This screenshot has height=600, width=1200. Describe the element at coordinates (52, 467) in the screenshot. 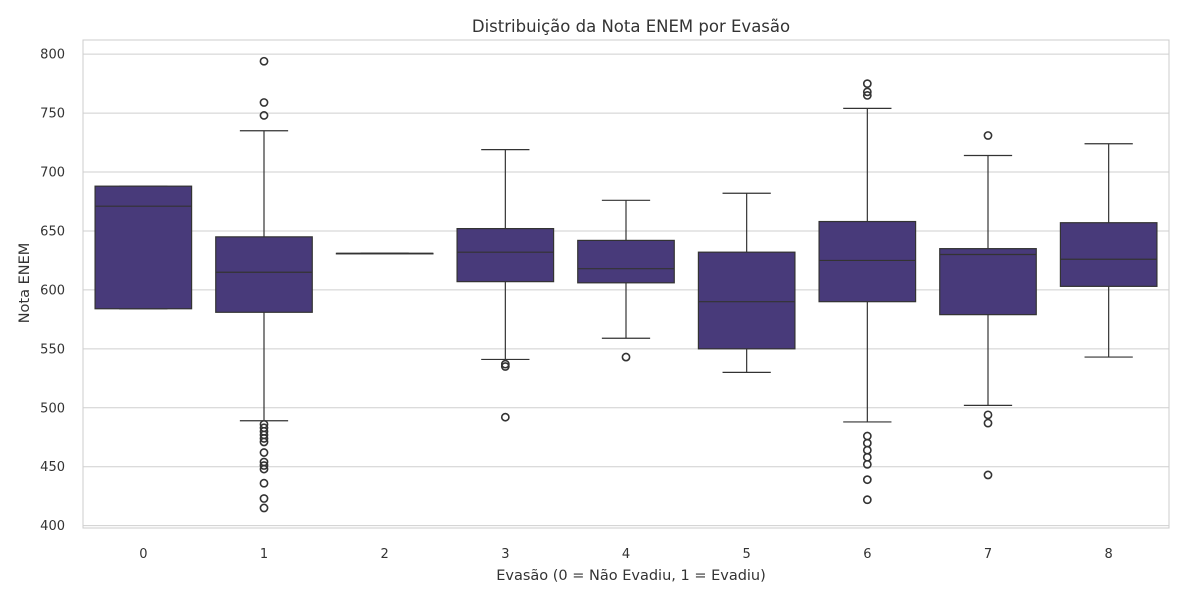

I see `y-tick-label: 450` at that location.